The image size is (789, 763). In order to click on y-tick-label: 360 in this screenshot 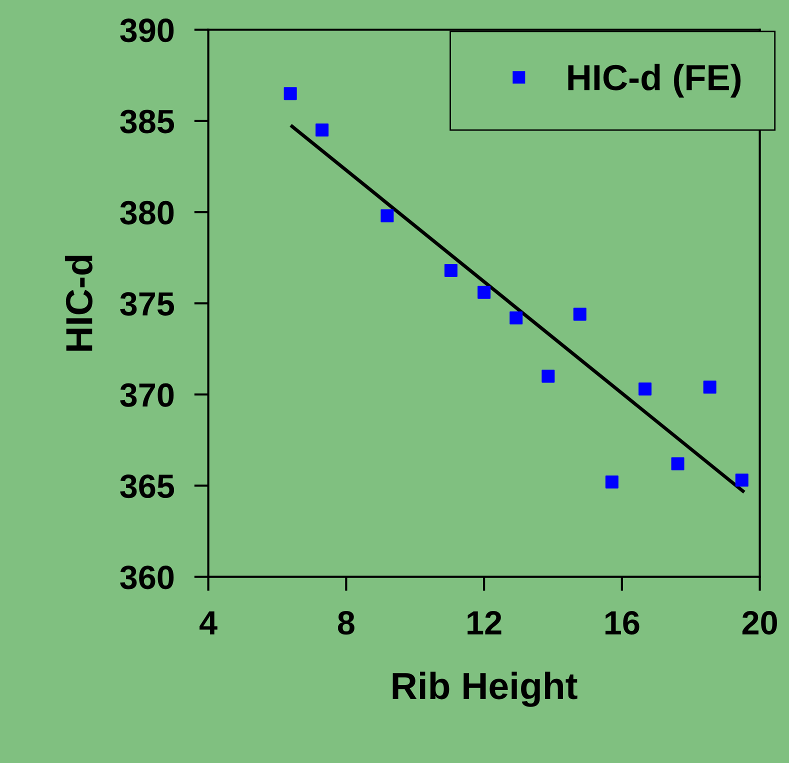, I will do `click(147, 578)`.